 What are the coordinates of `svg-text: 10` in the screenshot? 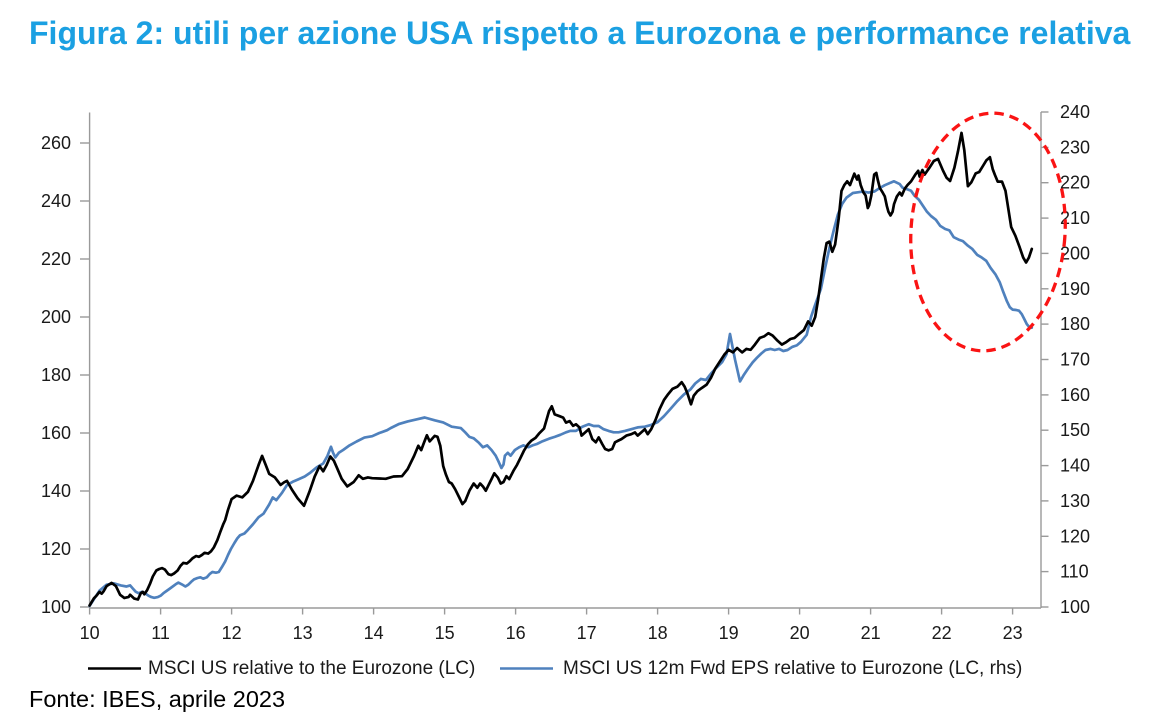 It's located at (90, 633).